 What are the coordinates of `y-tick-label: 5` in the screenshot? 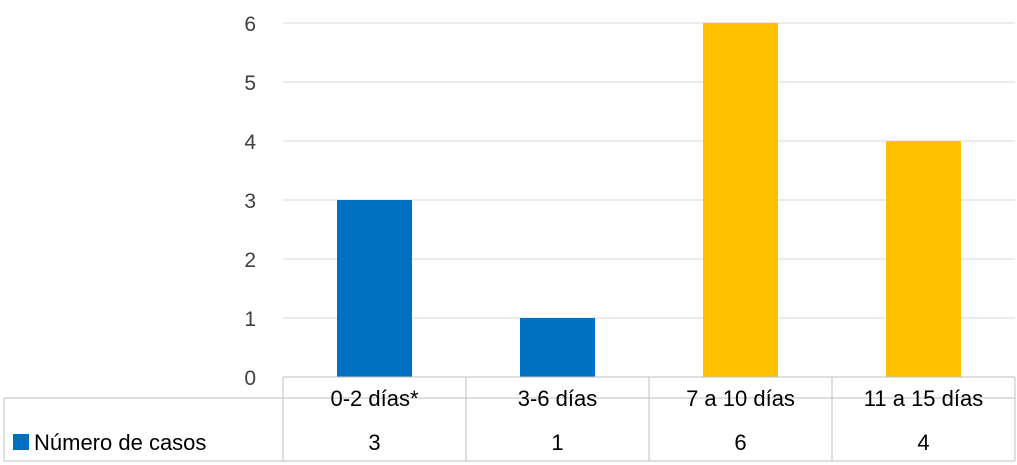 It's located at (250, 83).